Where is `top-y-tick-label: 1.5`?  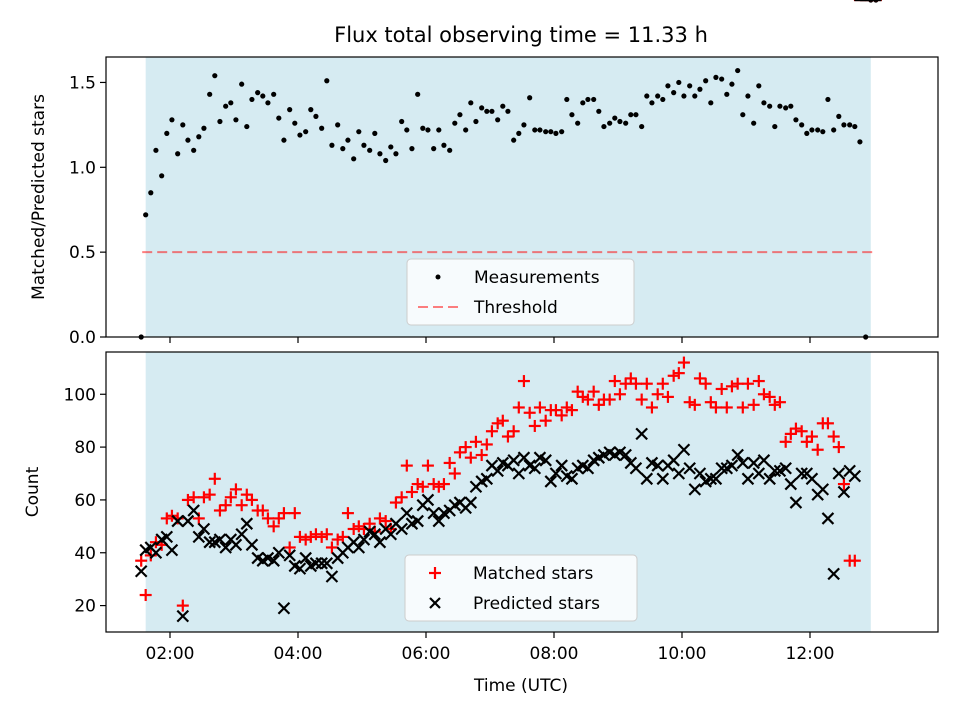 top-y-tick-label: 1.5 is located at coordinates (82, 83).